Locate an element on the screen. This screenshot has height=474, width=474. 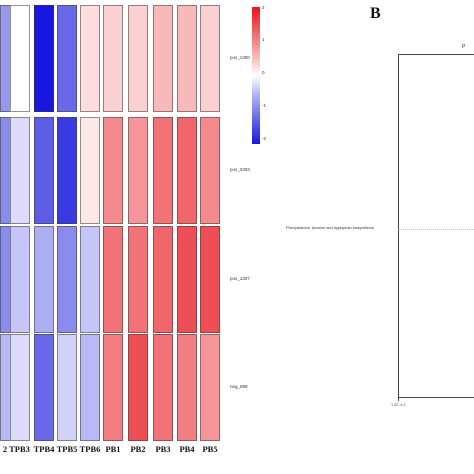
legend-tick: 1 is located at coordinates (263, 39).